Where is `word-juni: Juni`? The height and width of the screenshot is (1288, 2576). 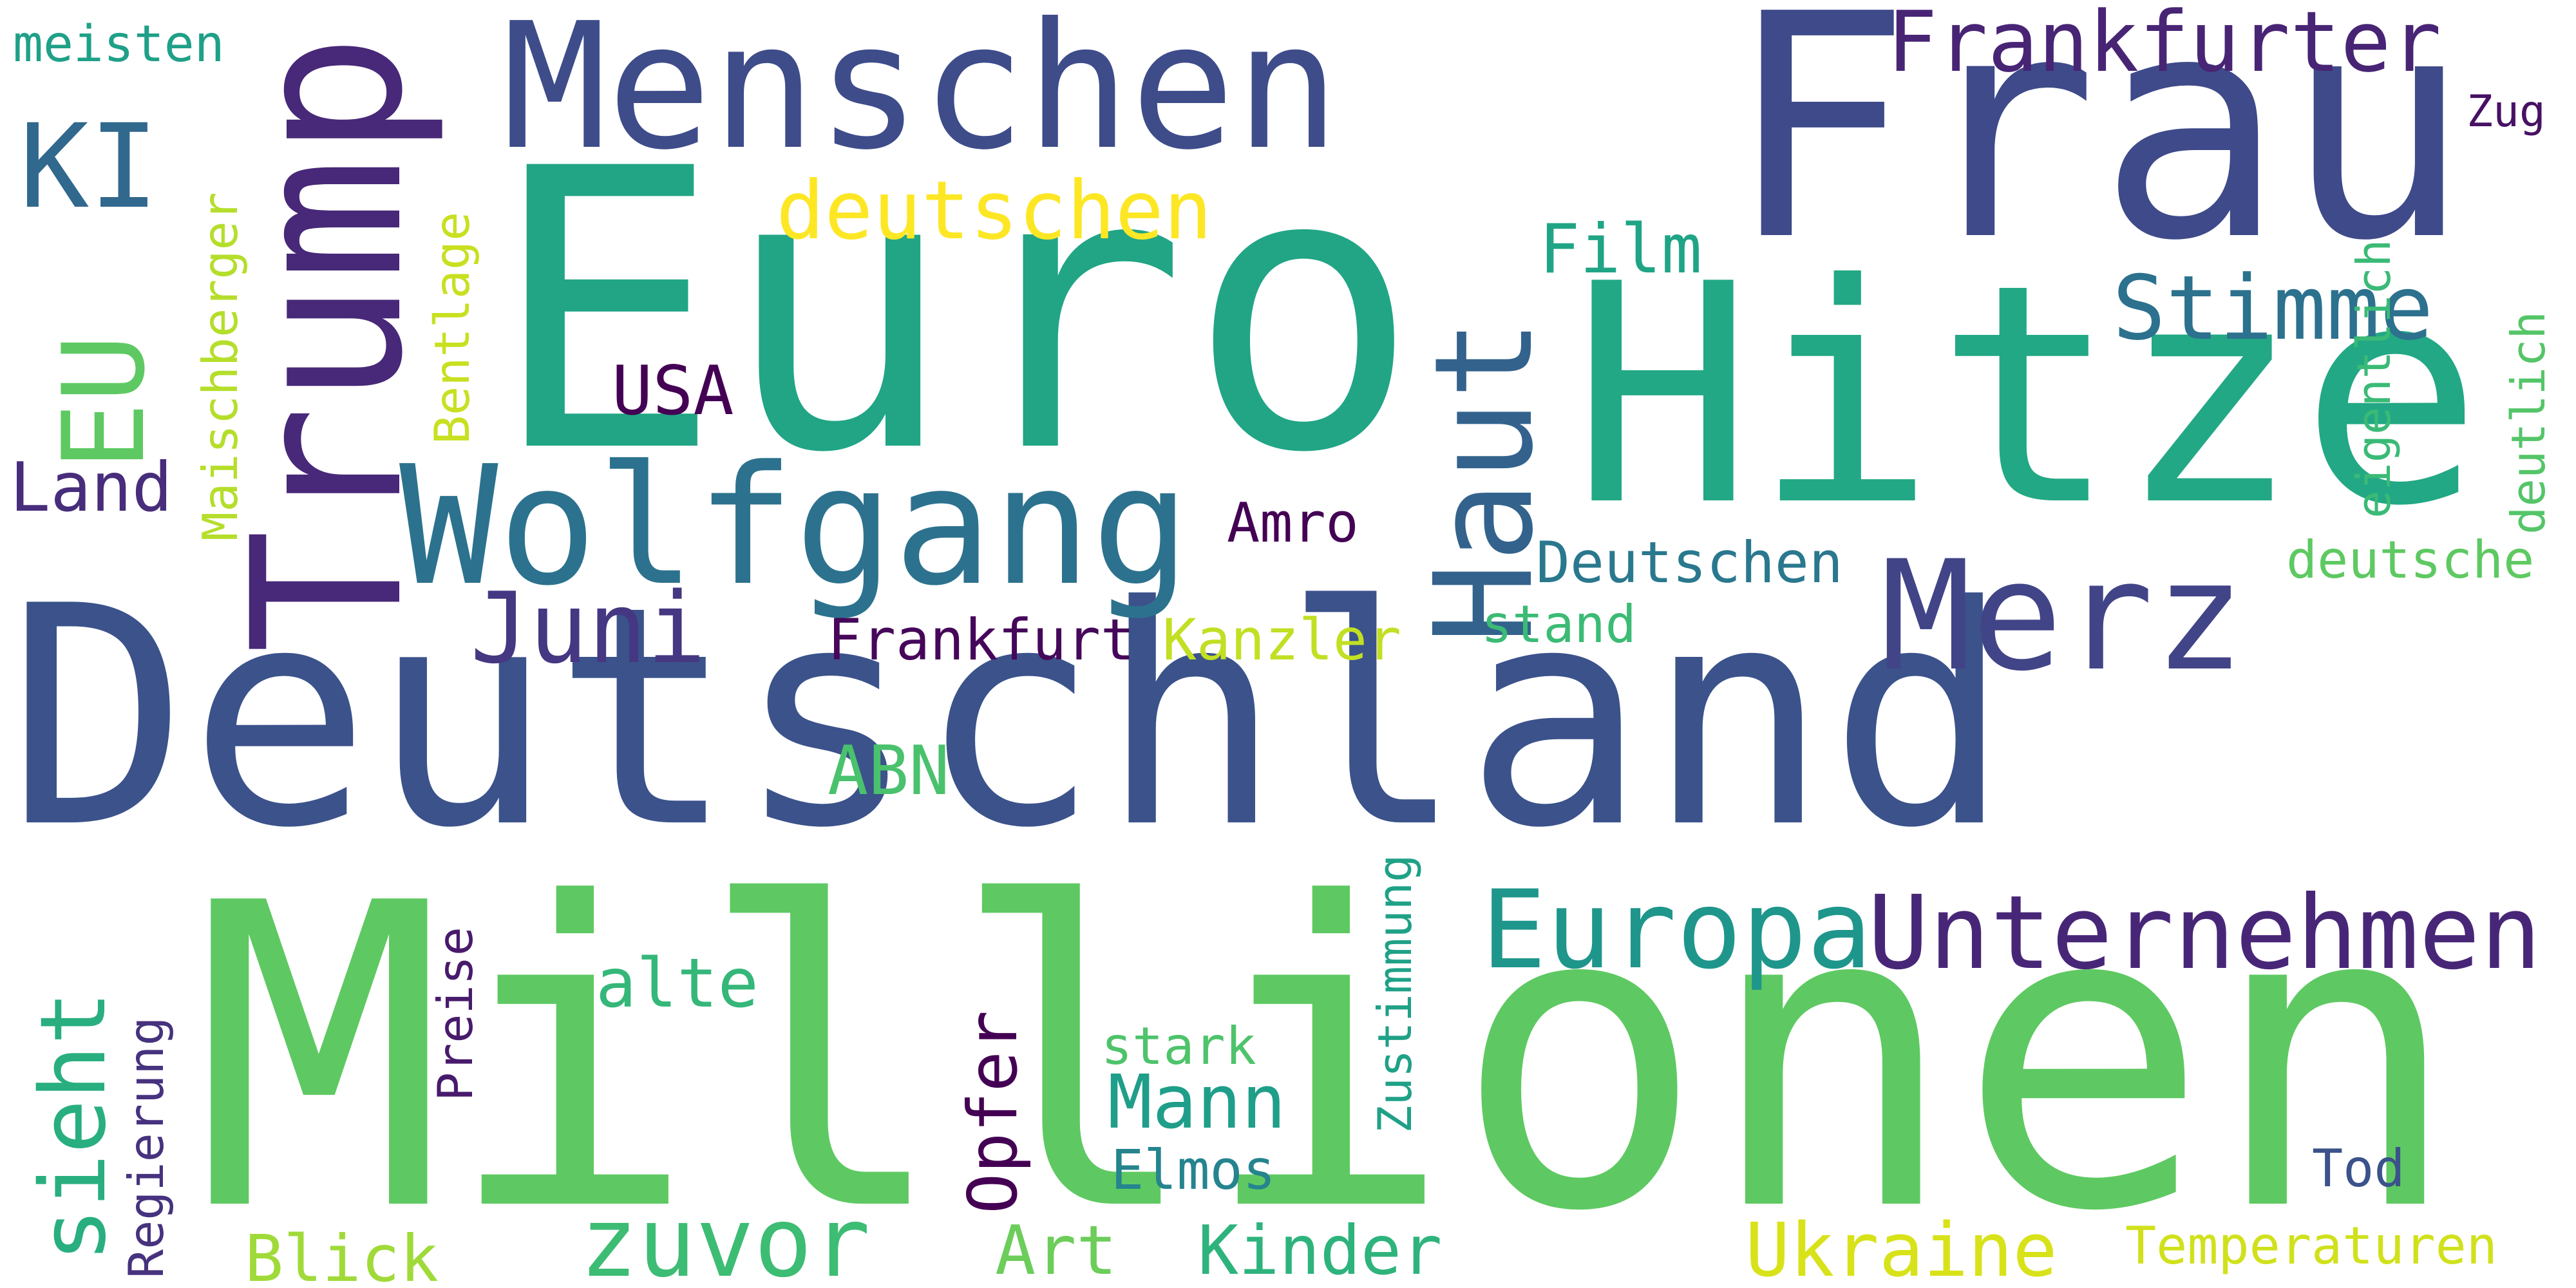
word-juni: Juni is located at coordinates (588, 628).